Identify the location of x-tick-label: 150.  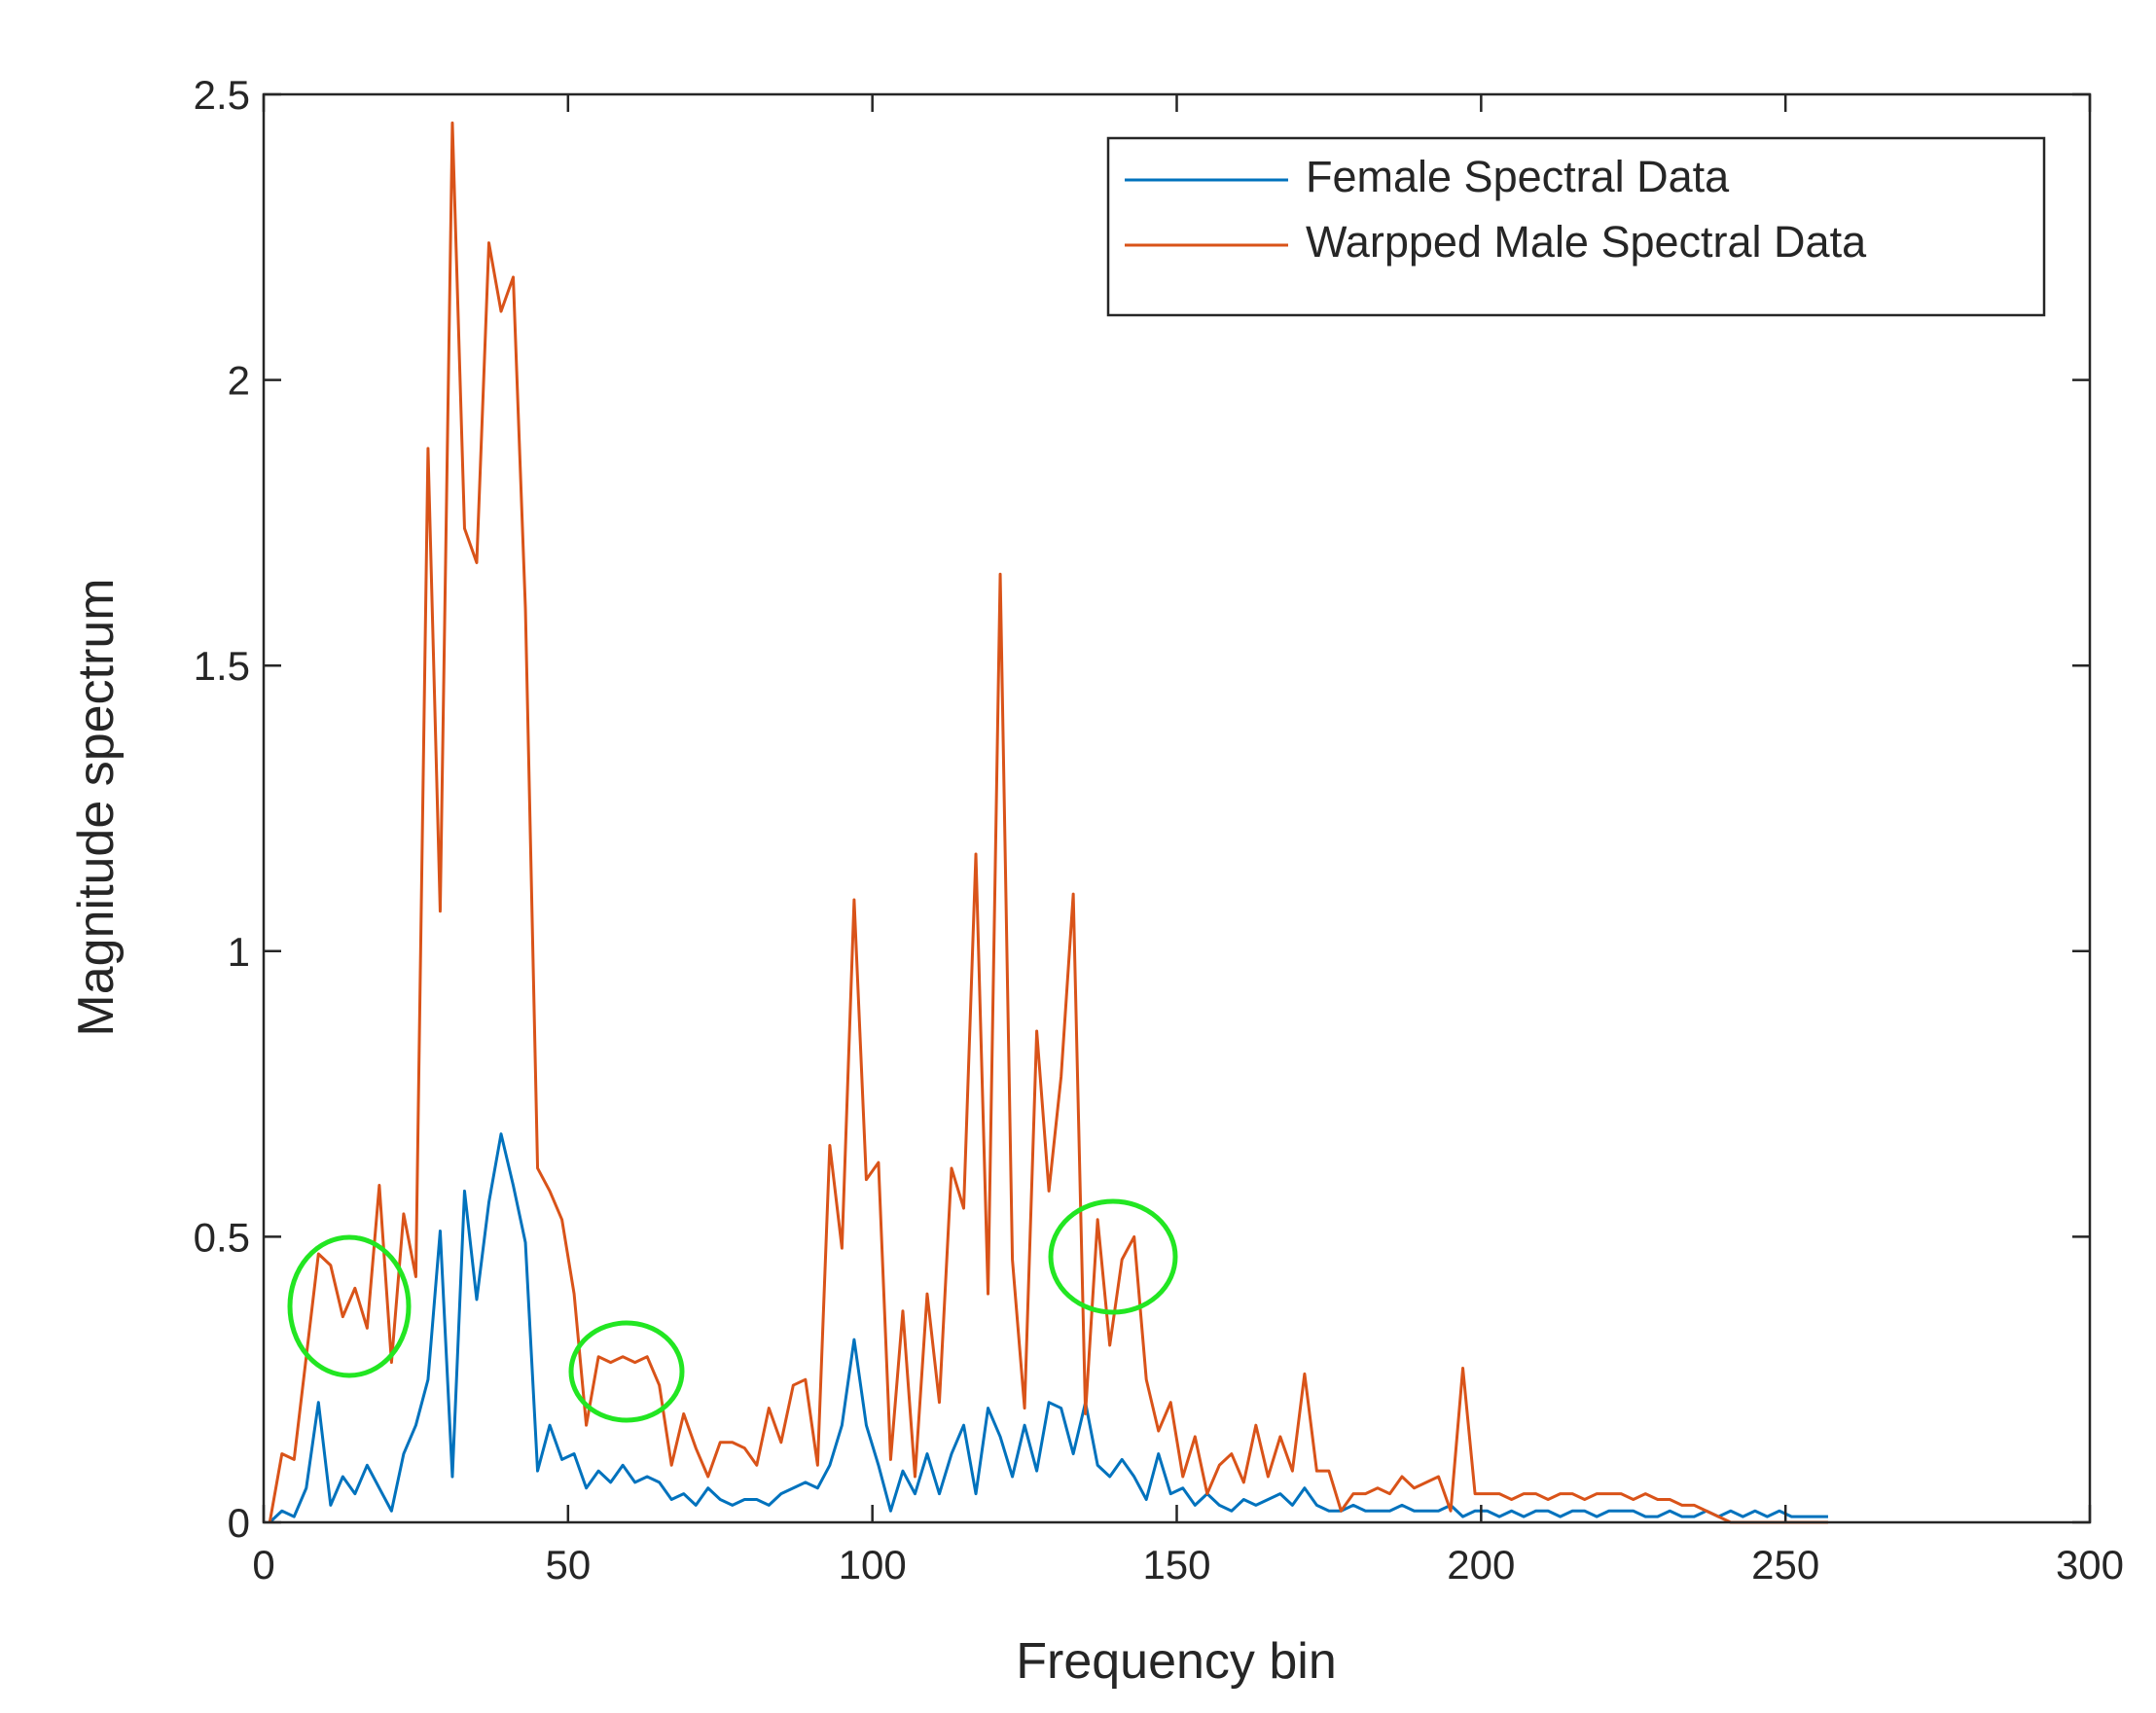
(1176, 1565).